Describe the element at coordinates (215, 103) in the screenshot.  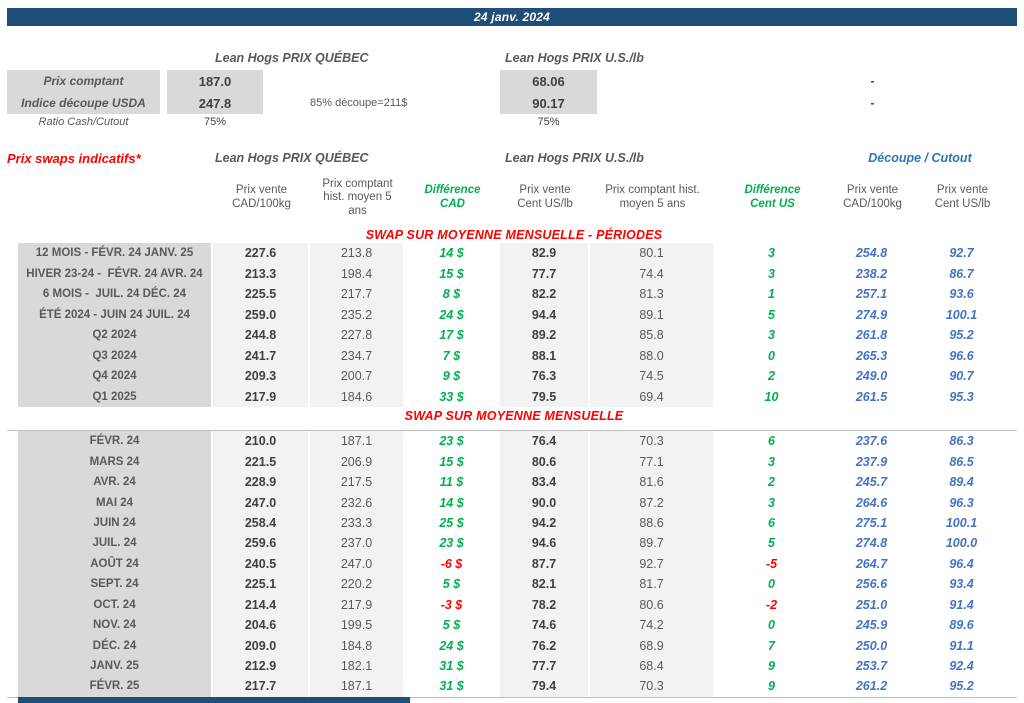
I see `indice-decoupe-qc-value: 247.8` at that location.